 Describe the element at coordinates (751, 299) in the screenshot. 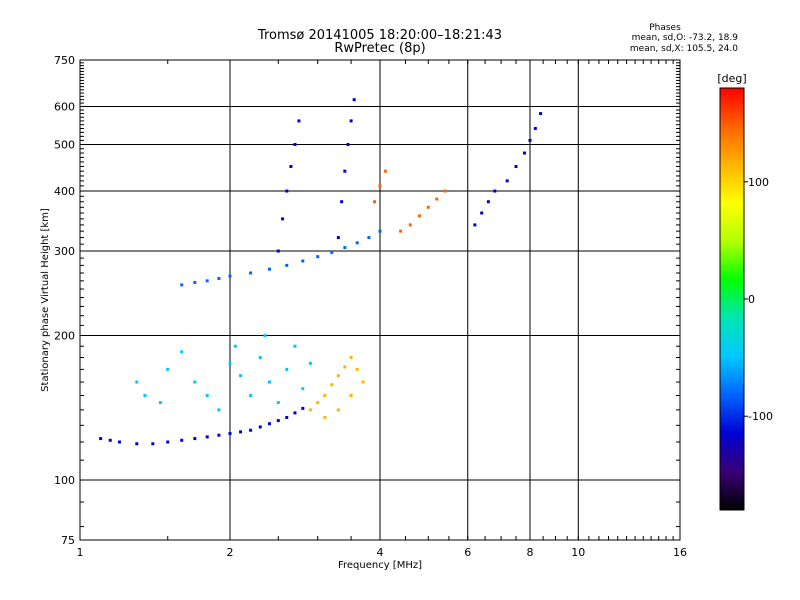

I see `colorbar-tick-label: 0` at that location.